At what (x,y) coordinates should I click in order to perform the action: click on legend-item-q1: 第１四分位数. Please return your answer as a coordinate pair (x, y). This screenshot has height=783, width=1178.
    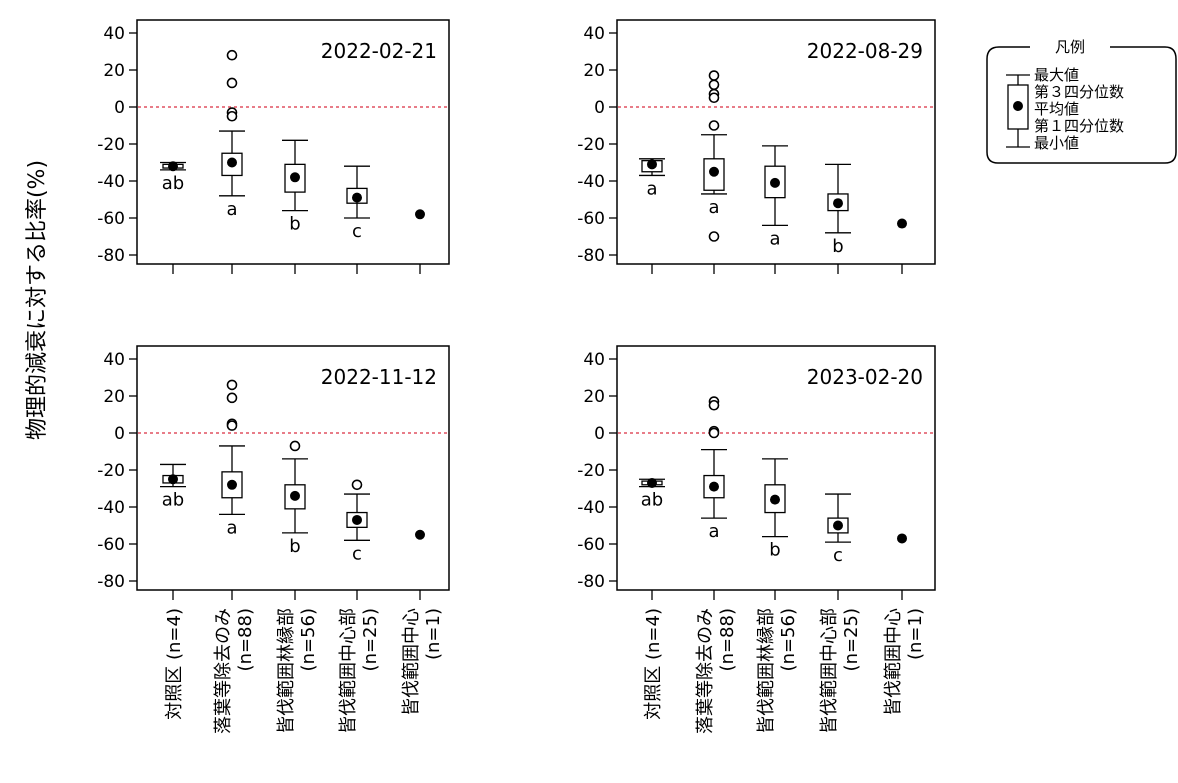
    Looking at the image, I should click on (1079, 126).